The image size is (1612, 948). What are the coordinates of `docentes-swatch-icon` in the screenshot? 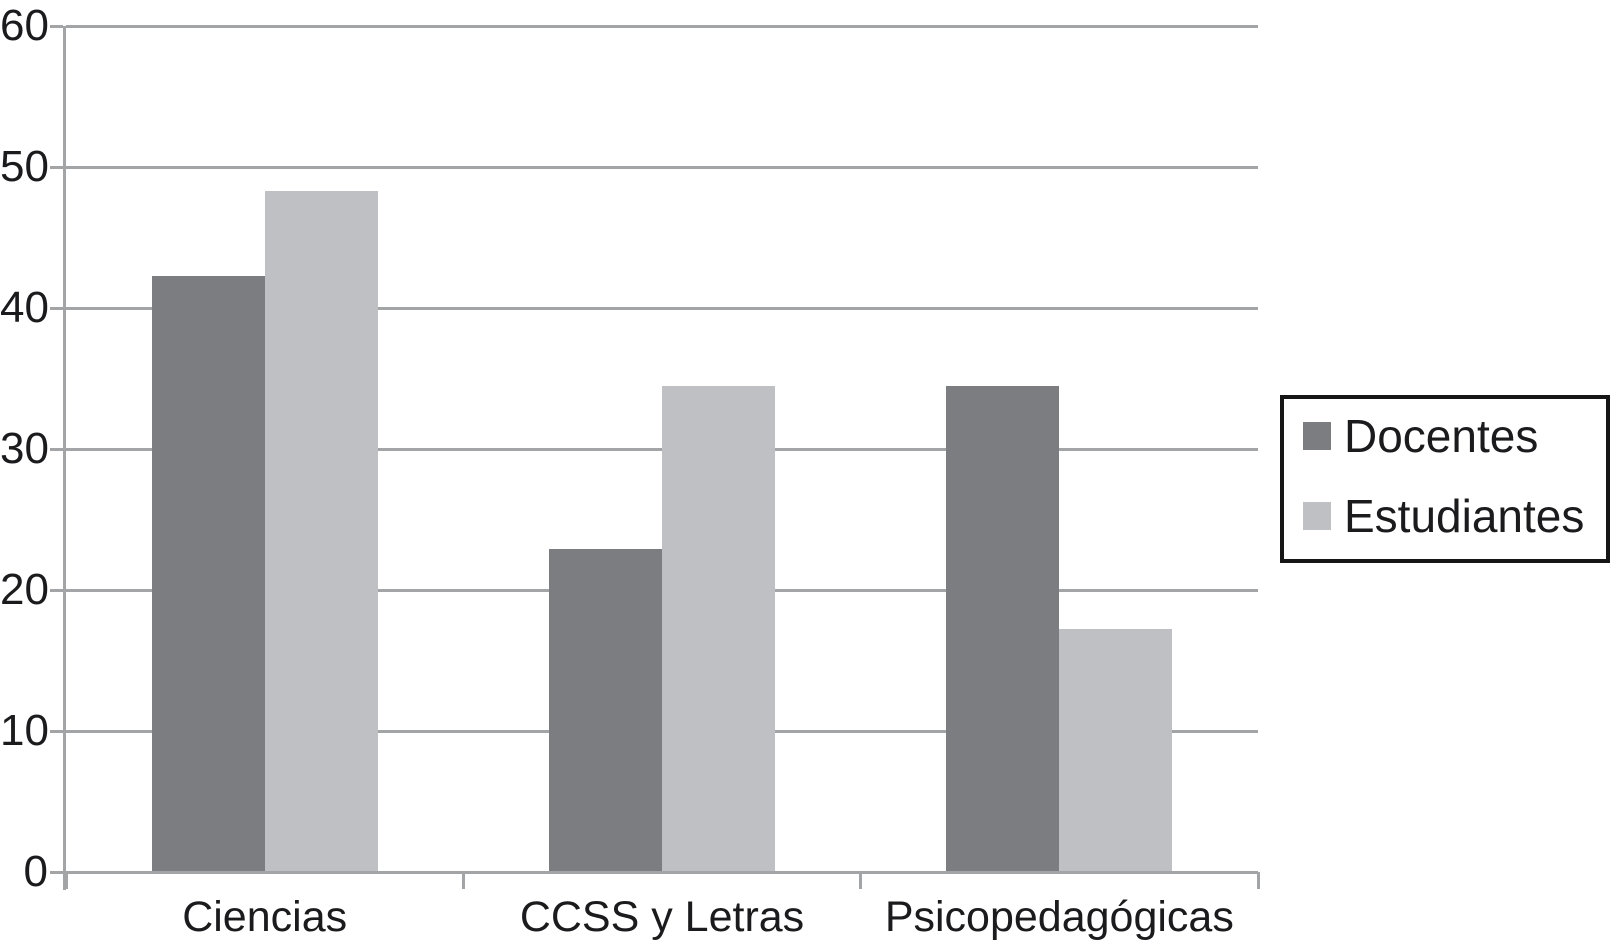 It's located at (1317, 436).